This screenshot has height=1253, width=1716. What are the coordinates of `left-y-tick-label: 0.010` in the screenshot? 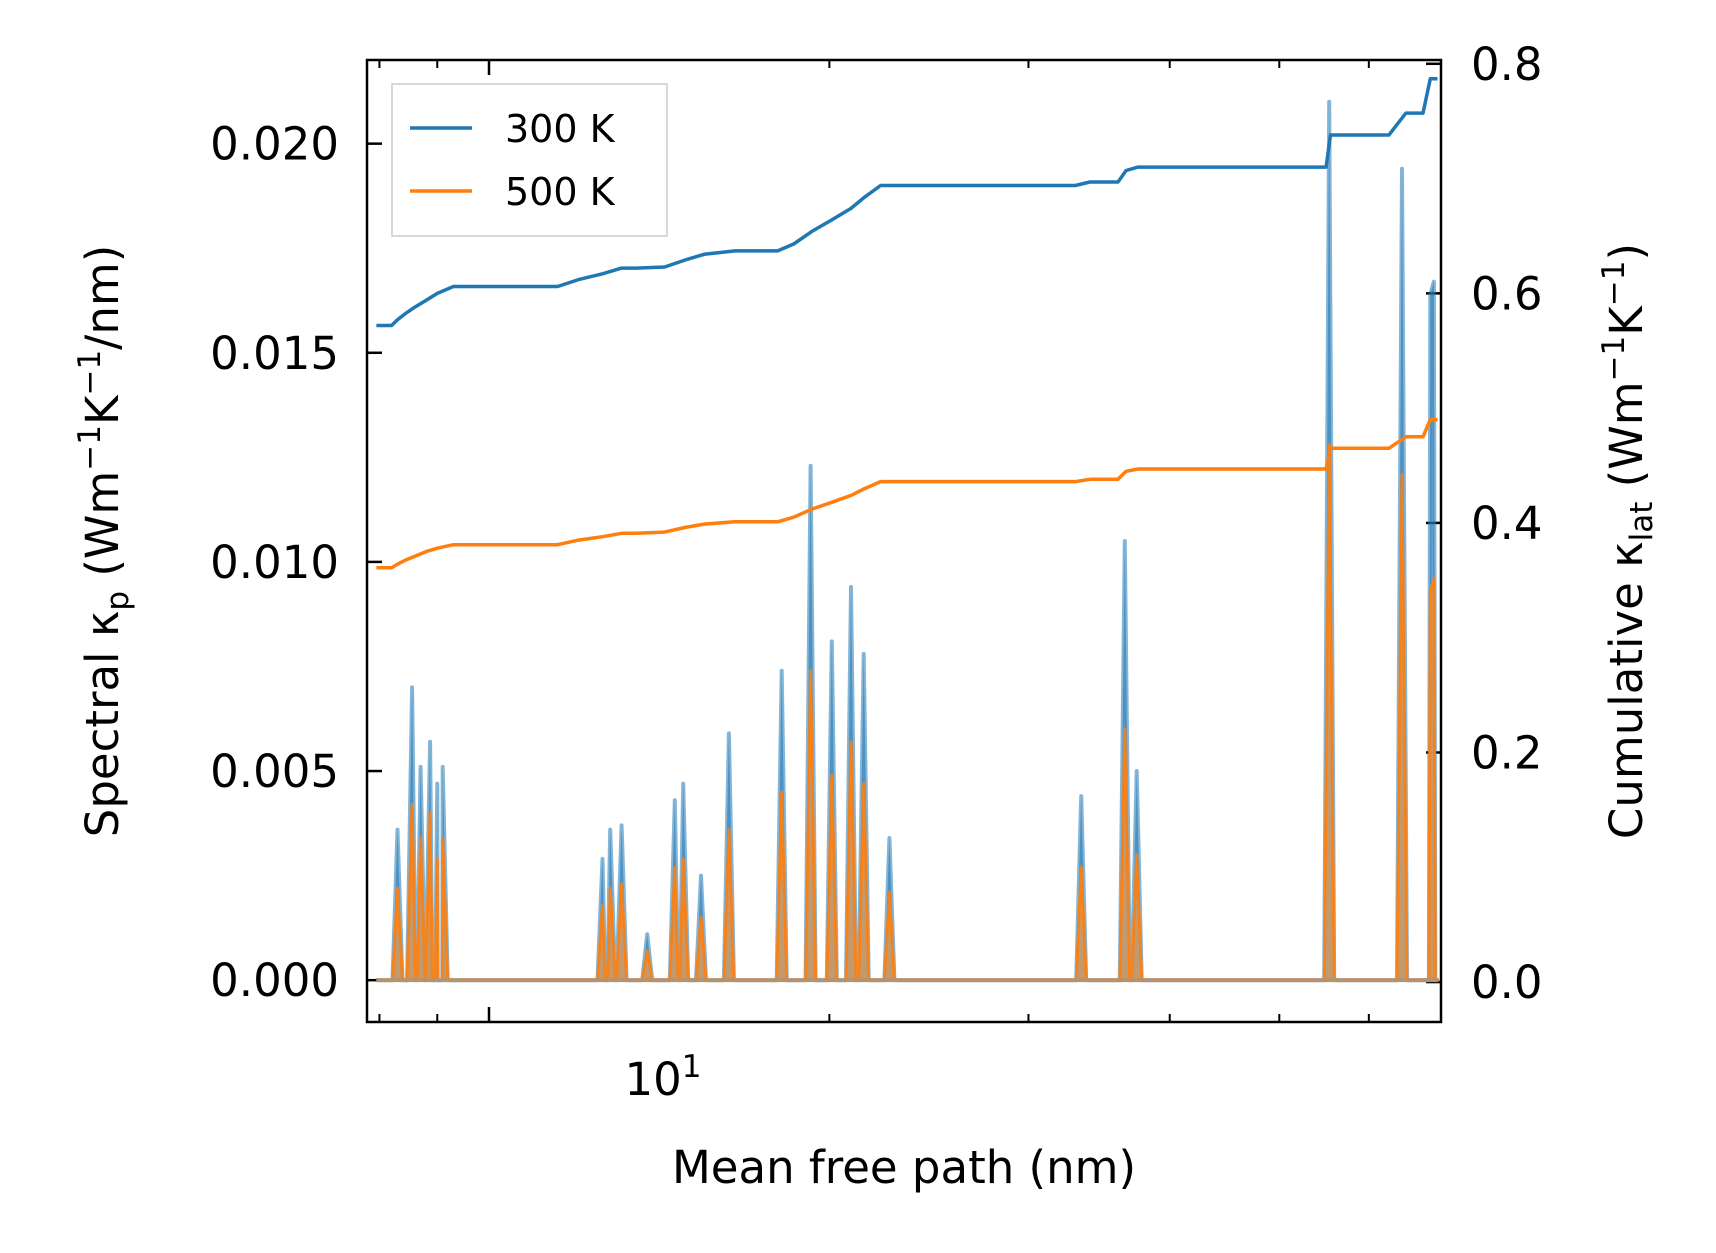 It's located at (274, 562).